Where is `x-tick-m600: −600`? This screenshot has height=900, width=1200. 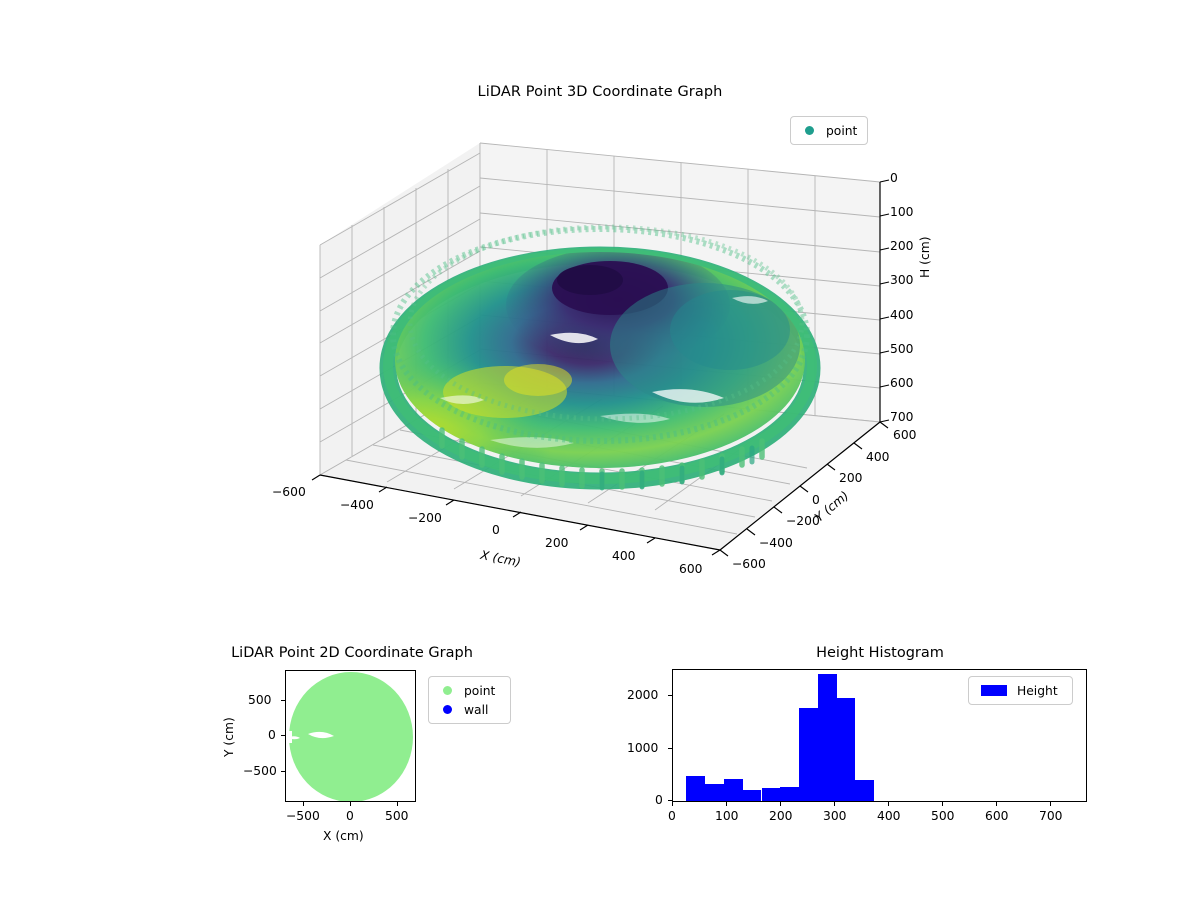
x-tick-m600: −600 is located at coordinates (289, 492).